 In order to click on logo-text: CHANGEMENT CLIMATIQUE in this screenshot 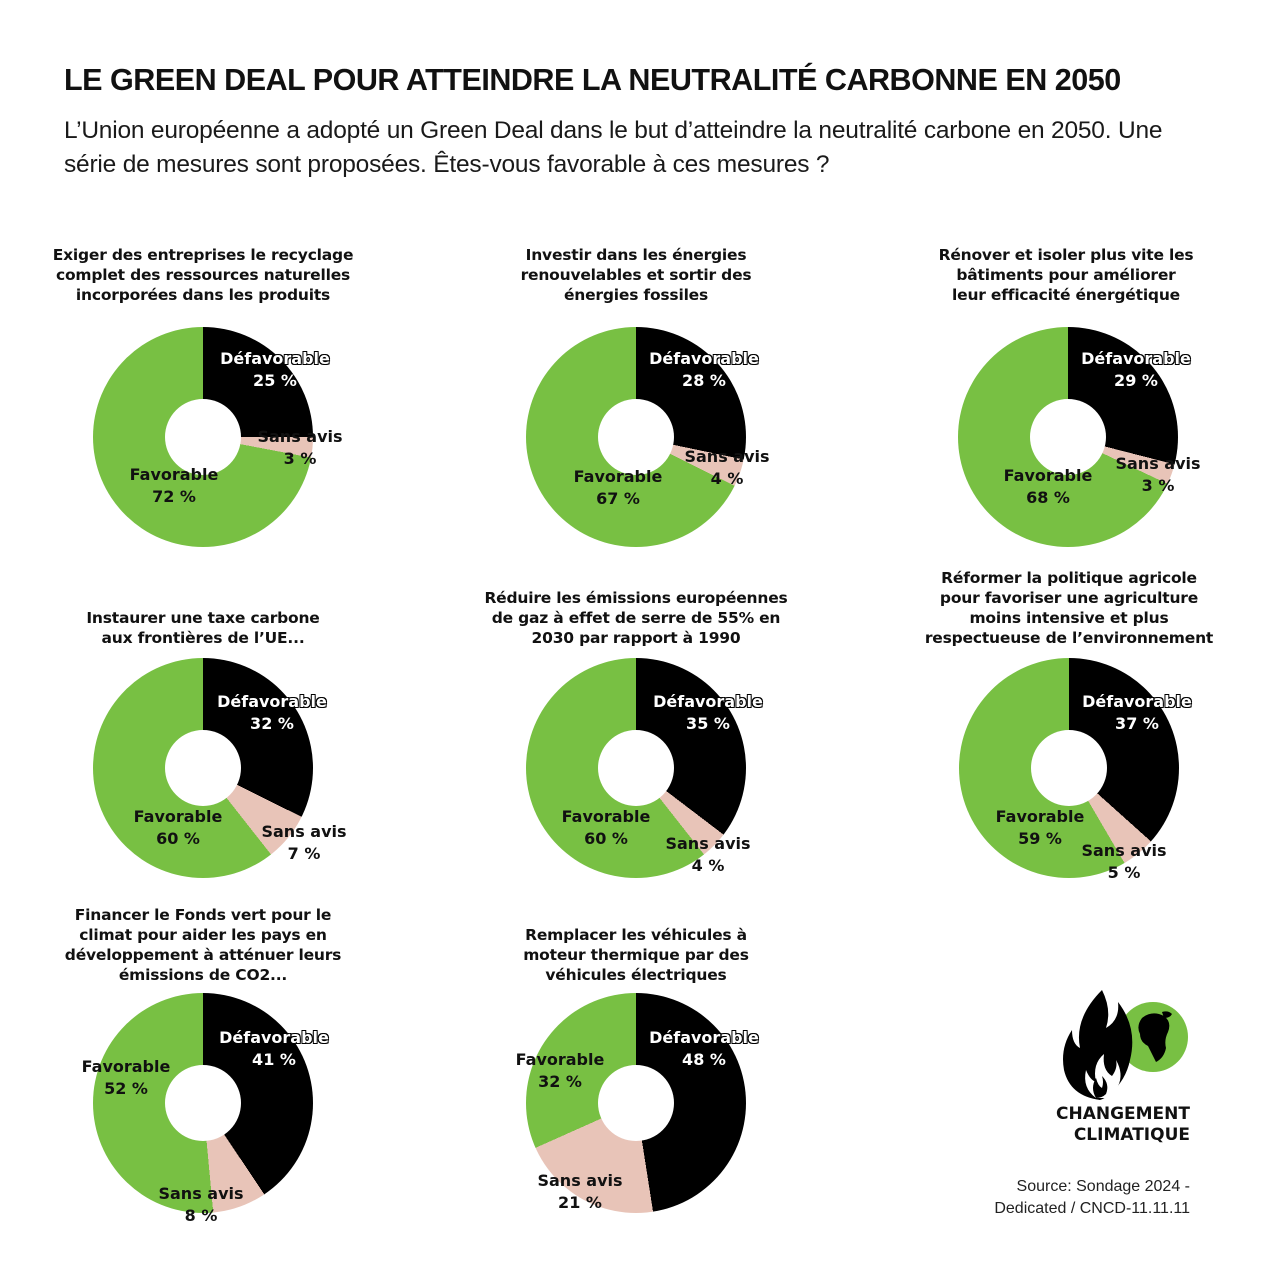, I will do `click(1122, 1124)`.